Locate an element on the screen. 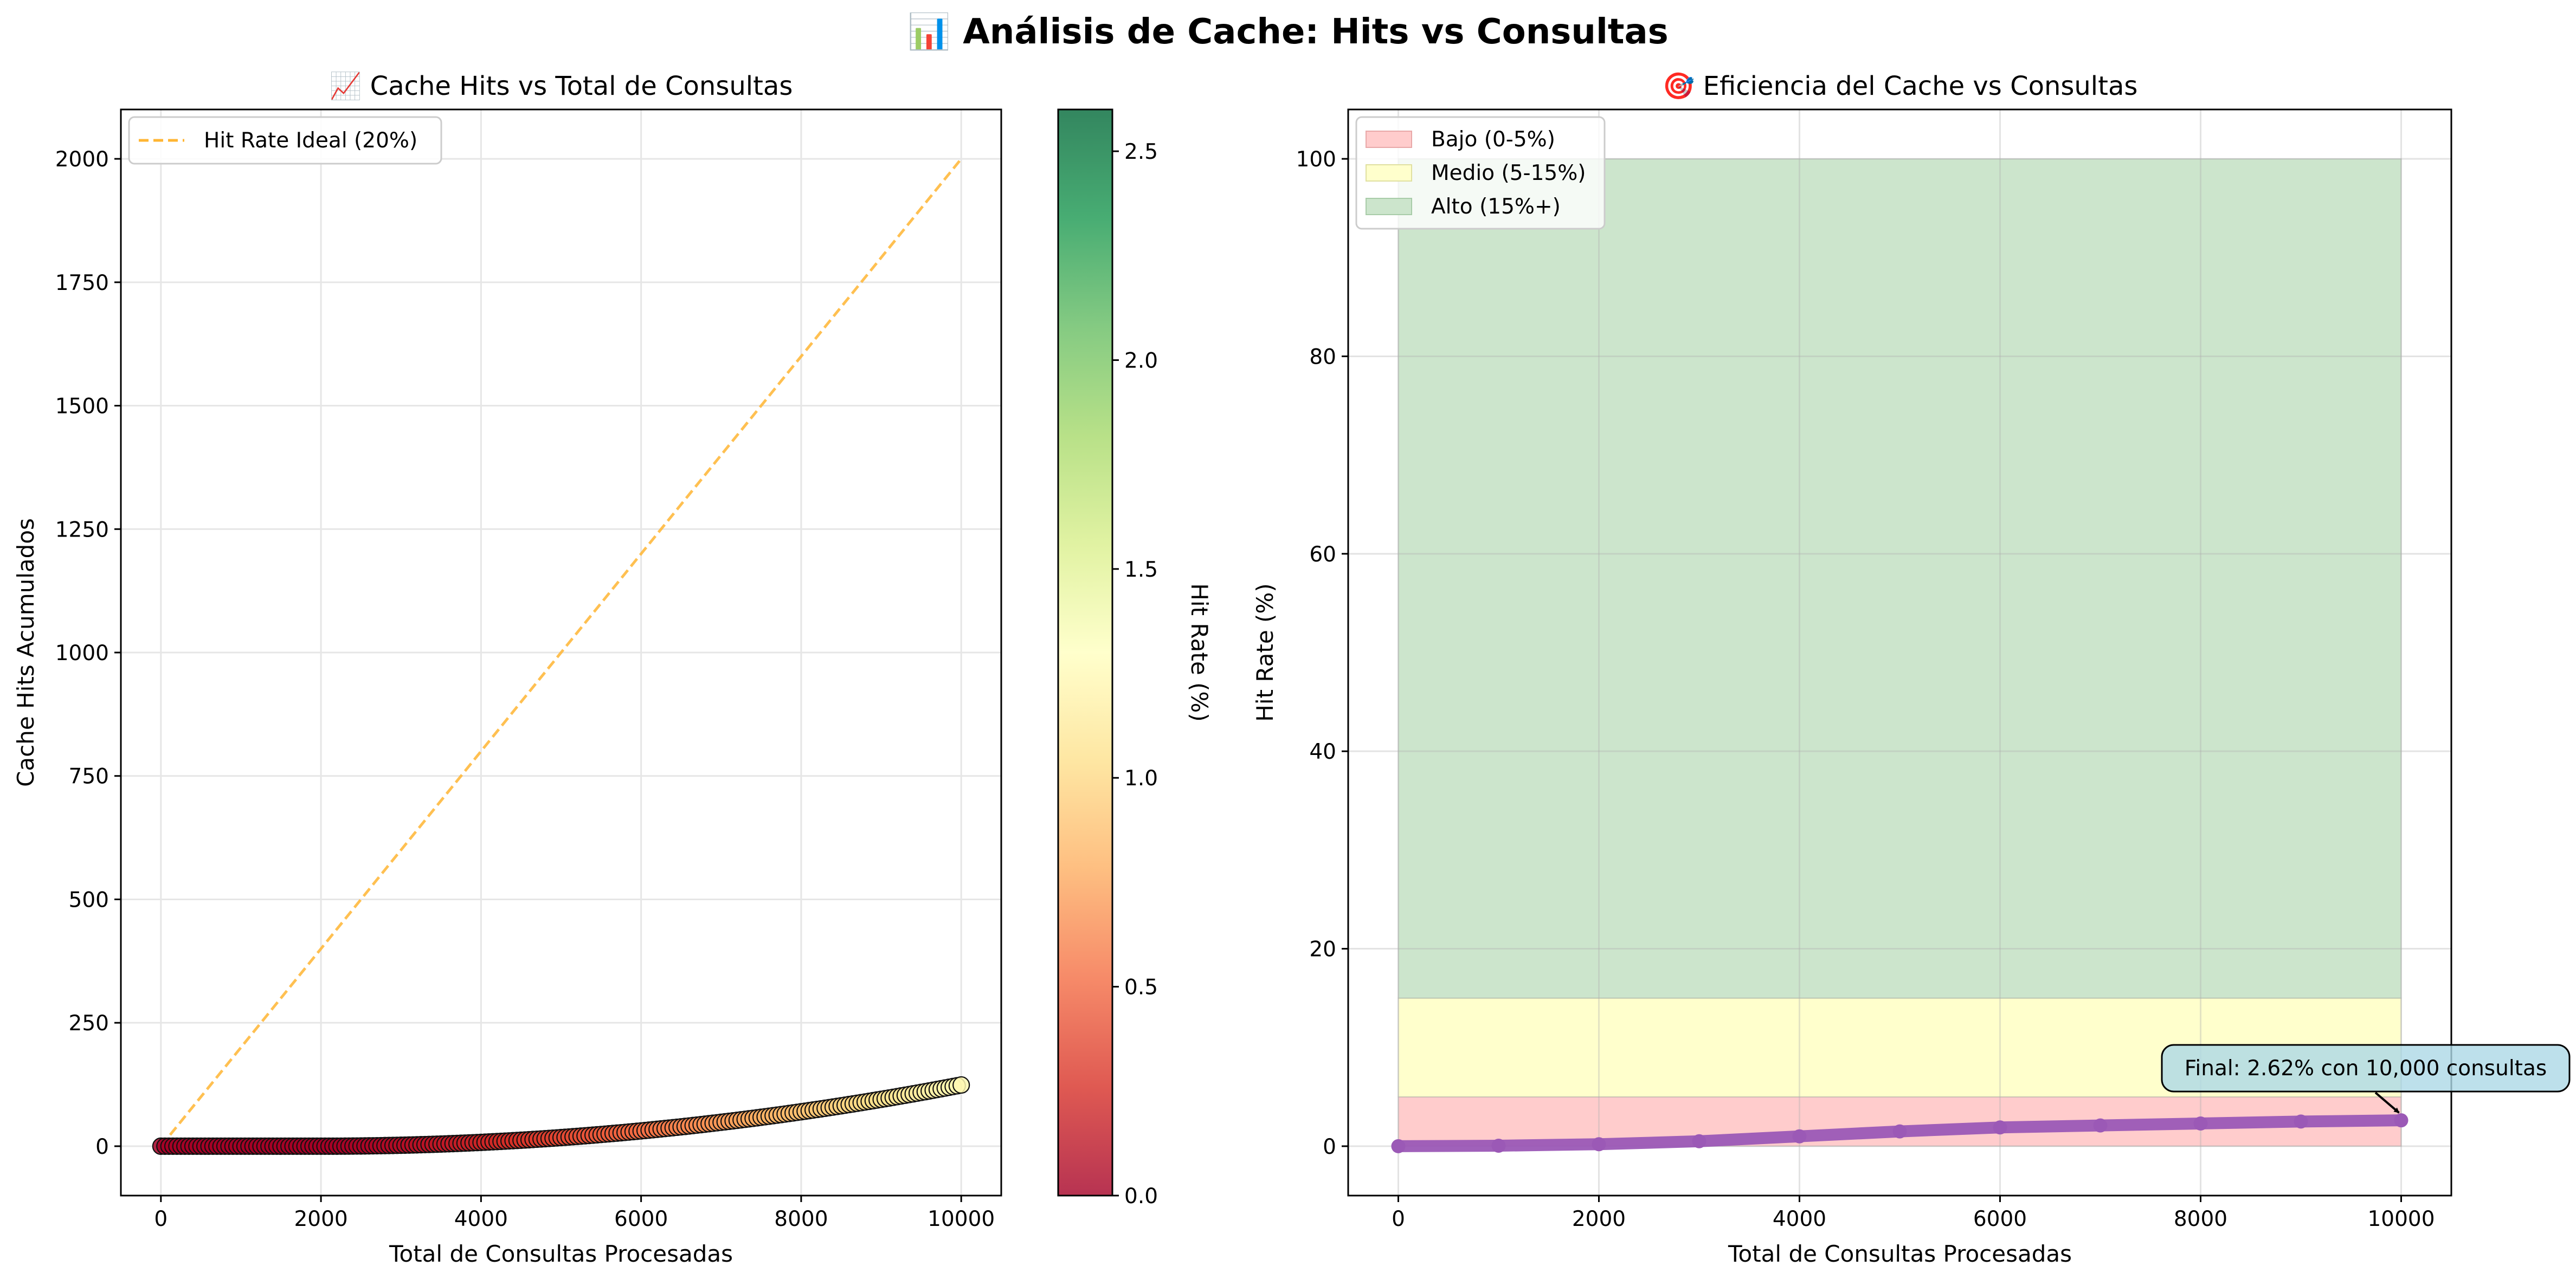 The width and height of the screenshot is (2576, 1285). right-legend: Bajo (0-5%) Medio (5-15%) Alto (15%+) is located at coordinates (1480, 173).